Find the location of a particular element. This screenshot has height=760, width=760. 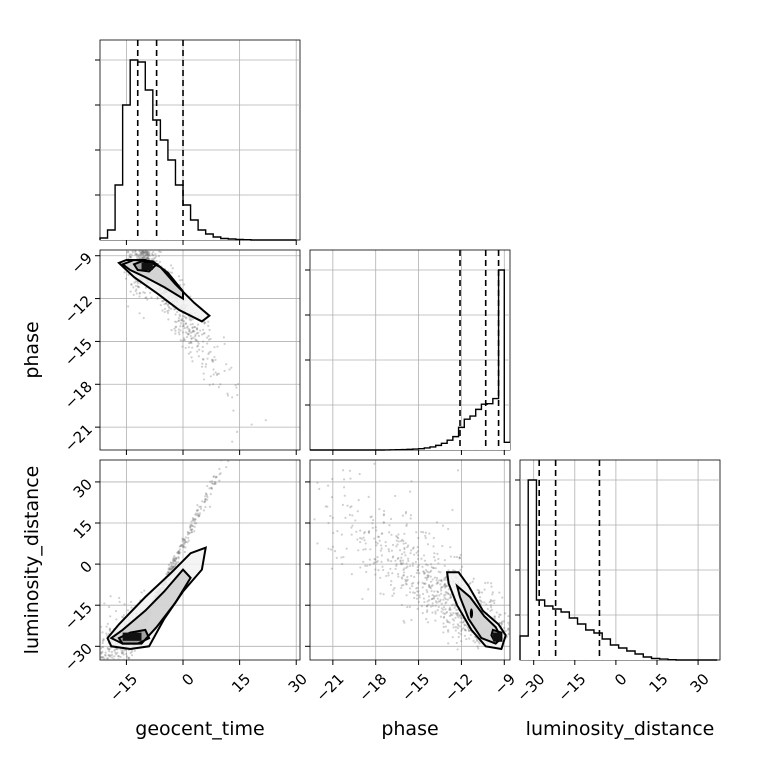

x-tick-label-geocent_time: 15 is located at coordinates (241, 683).